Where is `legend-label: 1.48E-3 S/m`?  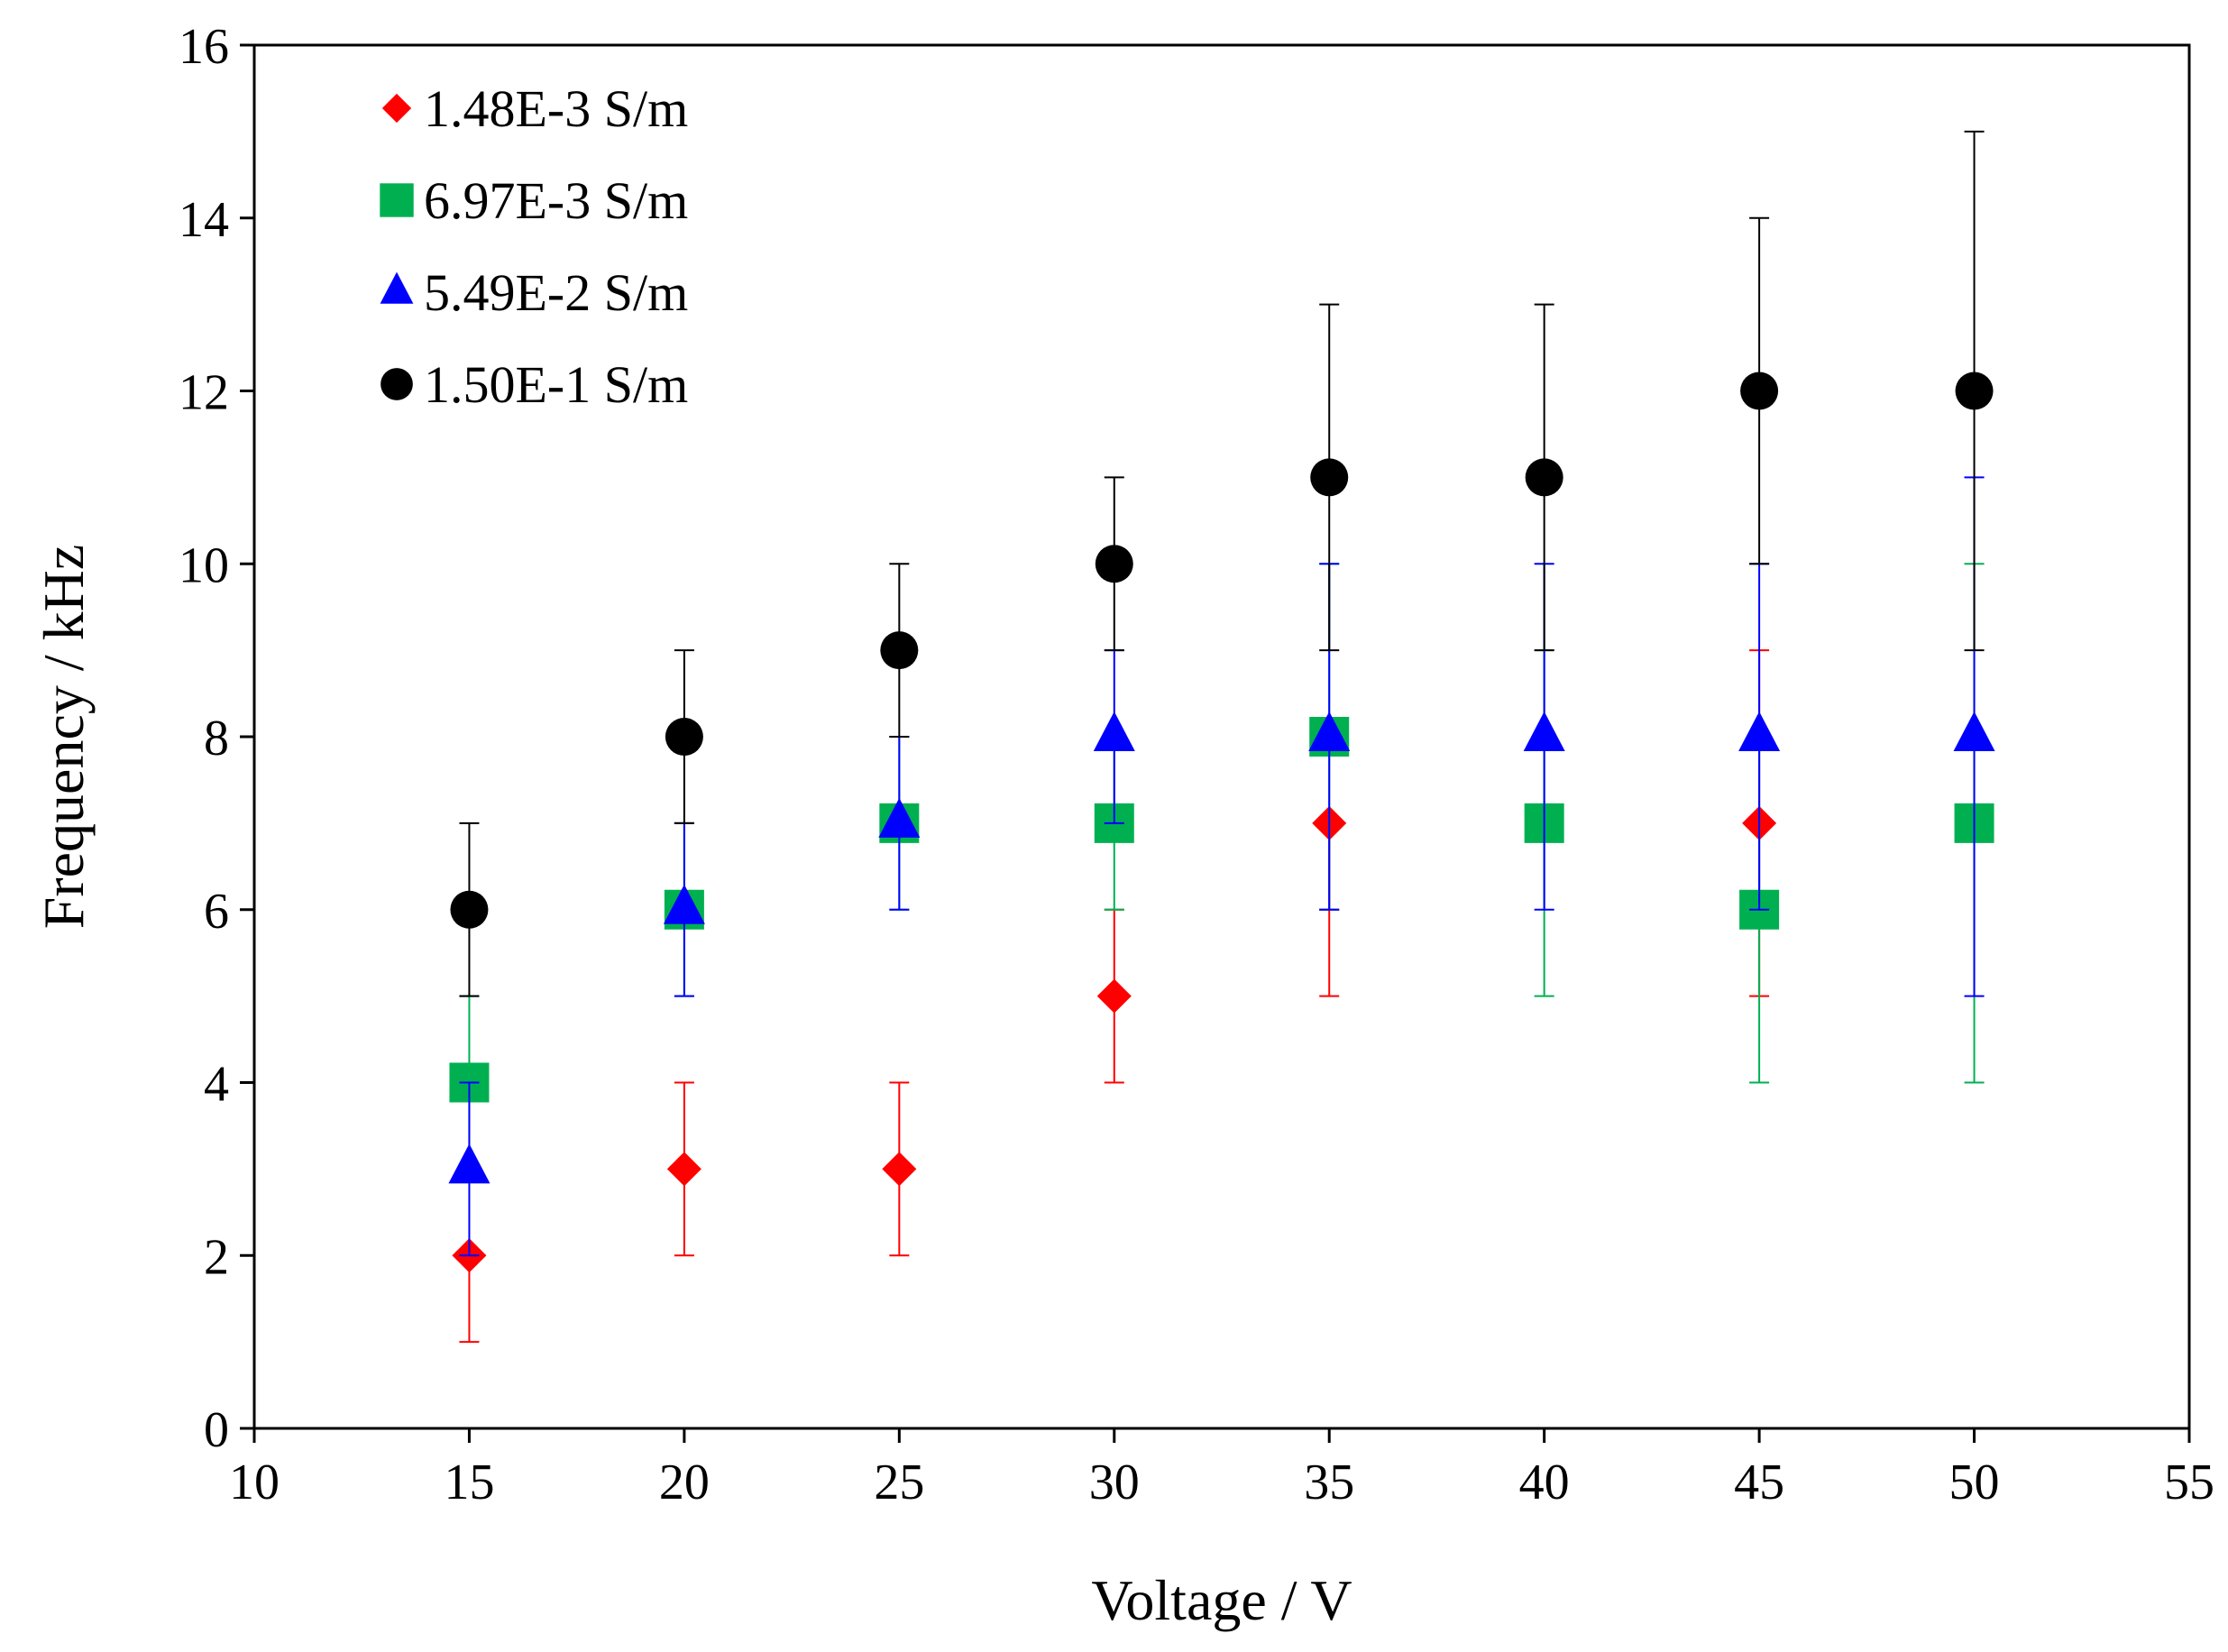
legend-label: 1.48E-3 S/m is located at coordinates (556, 109).